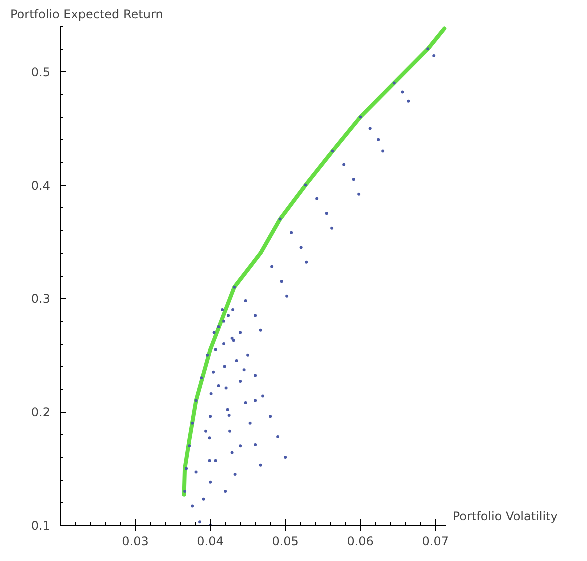  What do you see at coordinates (41, 413) in the screenshot?
I see `y-tick-label: 0.2` at bounding box center [41, 413].